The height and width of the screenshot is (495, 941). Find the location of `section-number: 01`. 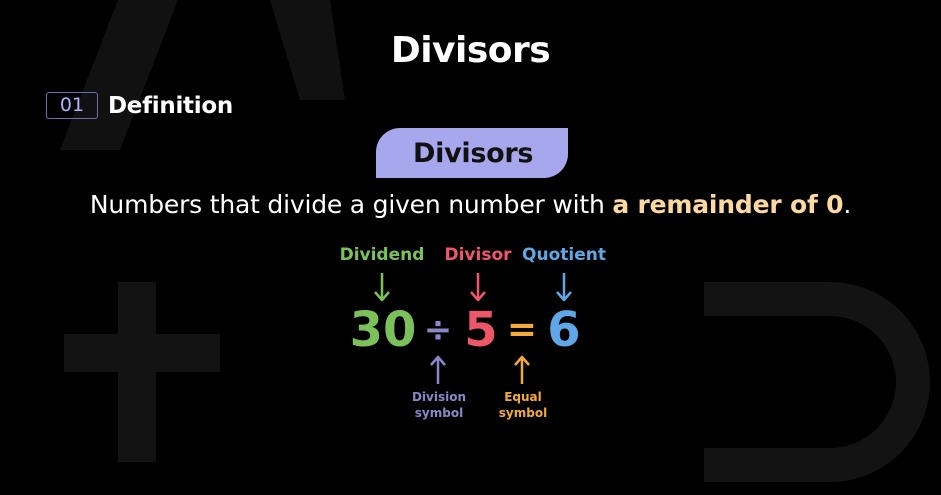

section-number: 01 is located at coordinates (72, 105).